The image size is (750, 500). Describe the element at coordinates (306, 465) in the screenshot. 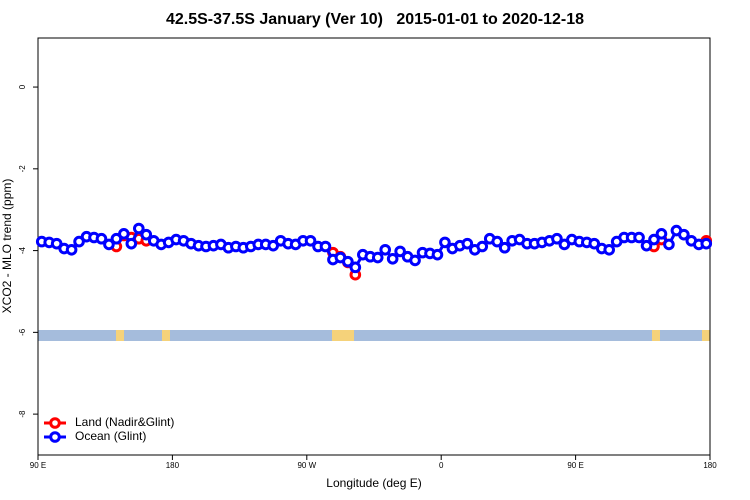

I see `x-tick-label: 90 W` at that location.